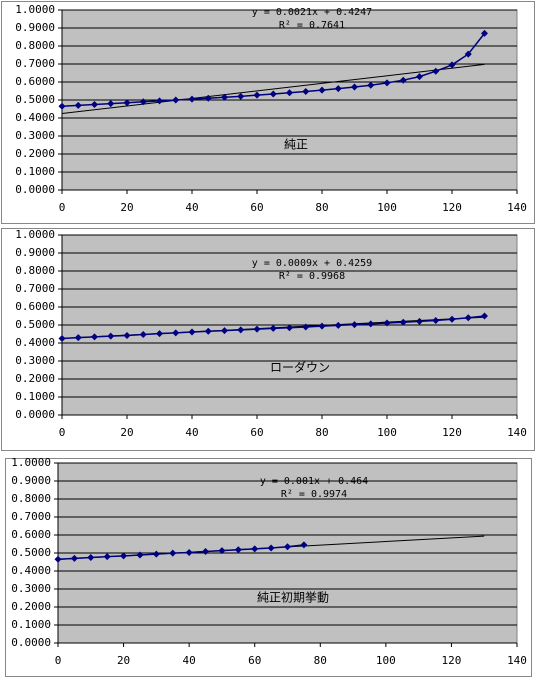  Describe the element at coordinates (314, 494) in the screenshot. I see `trendline-r2: R² = 0.9974` at that location.